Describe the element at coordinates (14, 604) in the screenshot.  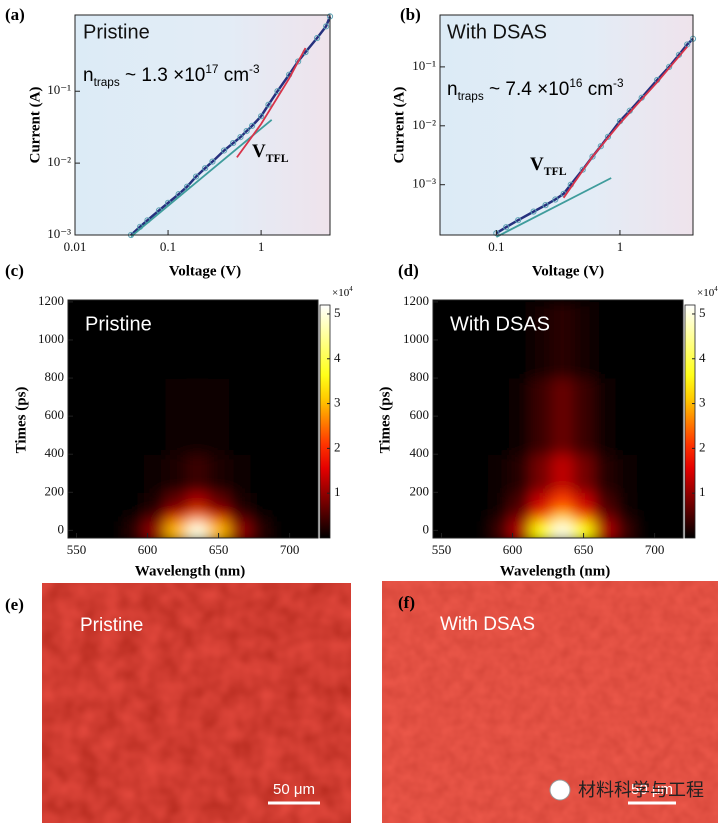
I see `panel-label: (e)` at that location.